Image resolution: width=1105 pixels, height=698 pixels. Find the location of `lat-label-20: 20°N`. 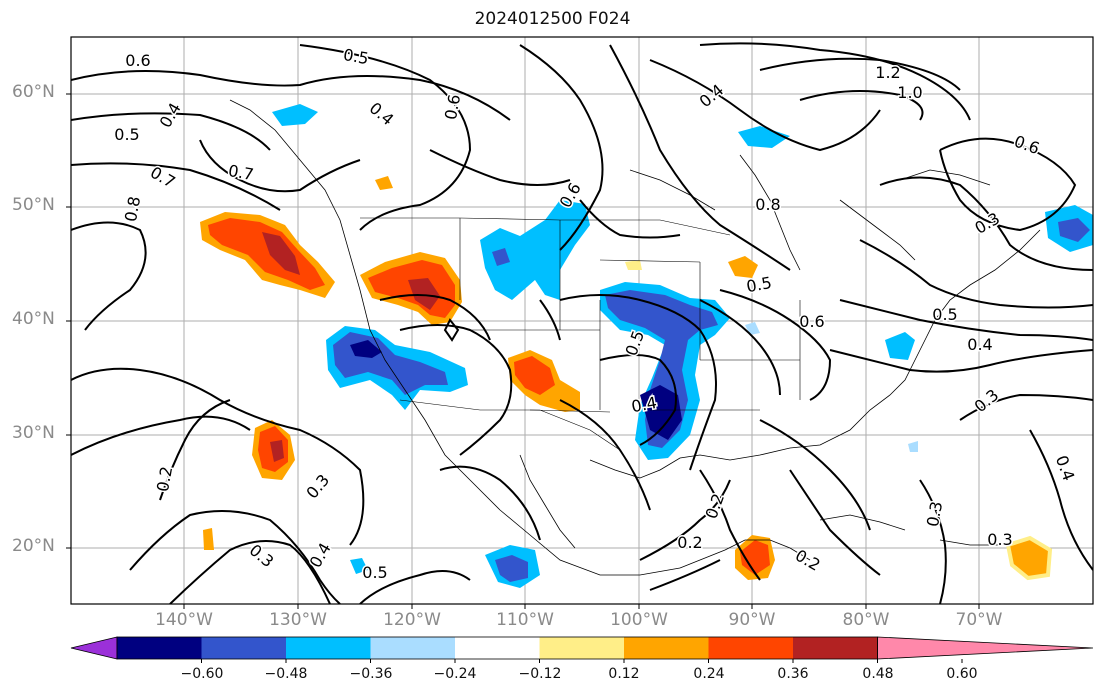

lat-label-20: 20°N is located at coordinates (33, 546).